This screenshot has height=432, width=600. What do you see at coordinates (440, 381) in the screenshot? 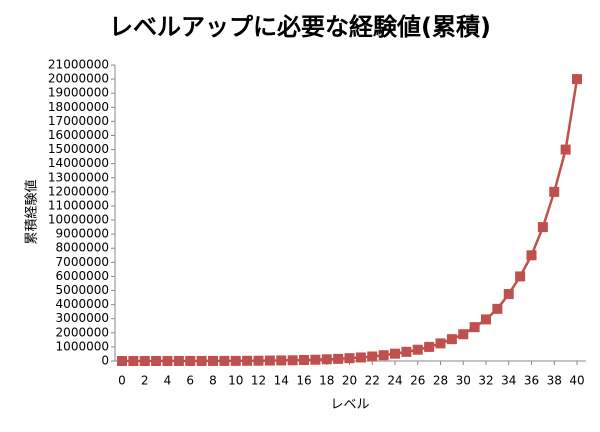
I see `x-tick-label: 28` at bounding box center [440, 381].